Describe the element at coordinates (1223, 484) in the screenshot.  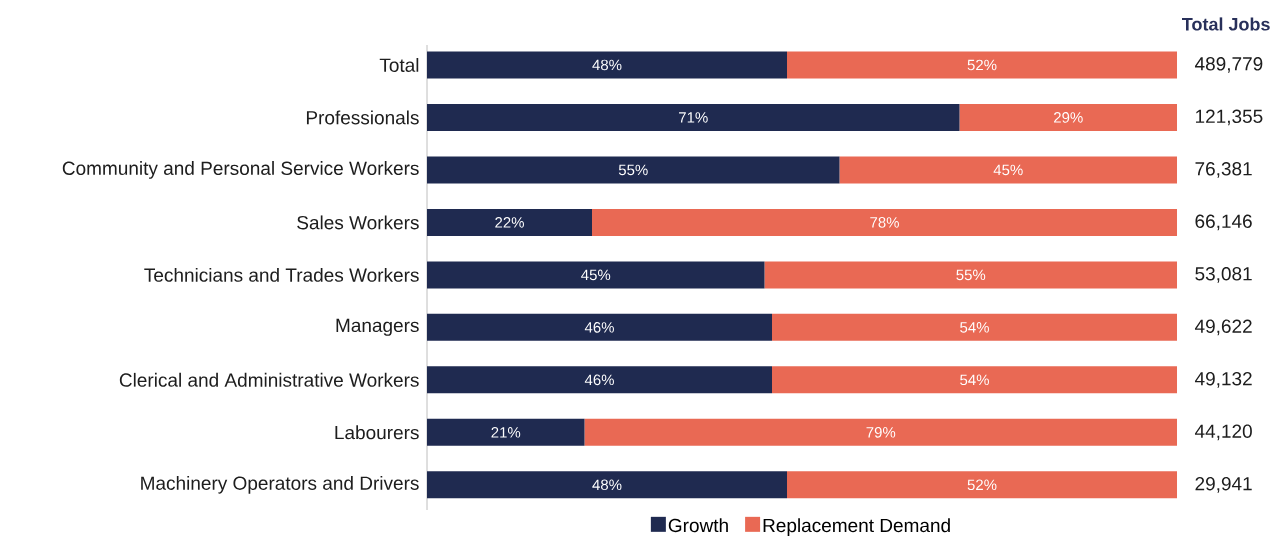
I see `text: 29,941` at that location.